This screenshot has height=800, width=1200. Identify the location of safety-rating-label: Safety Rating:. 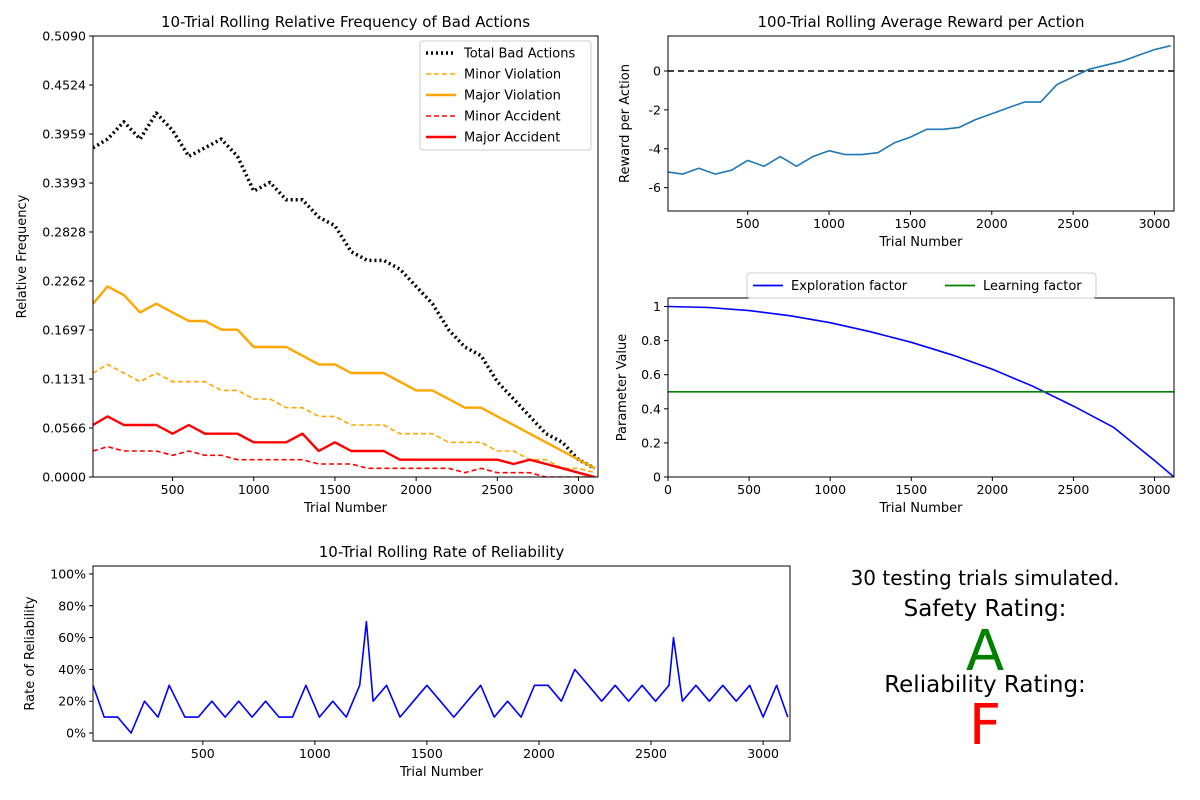
(985, 609).